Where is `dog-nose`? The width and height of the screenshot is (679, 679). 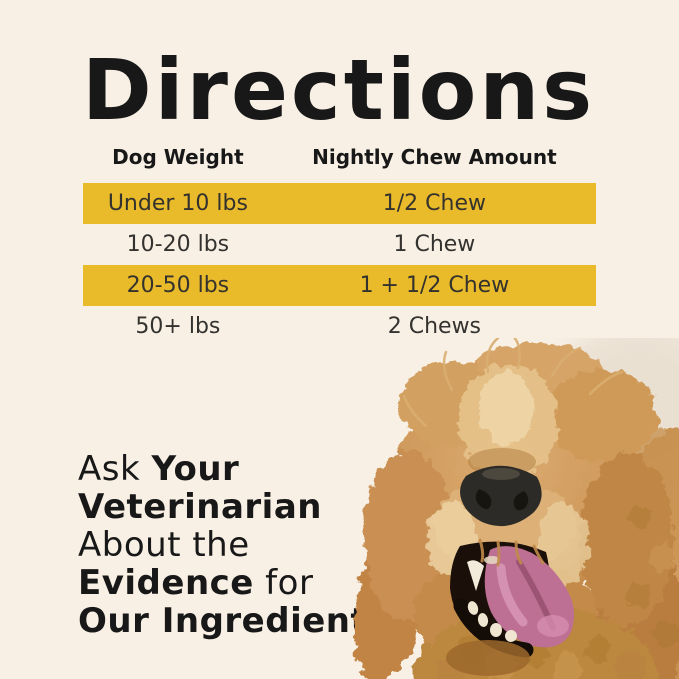
dog-nose is located at coordinates (501, 496).